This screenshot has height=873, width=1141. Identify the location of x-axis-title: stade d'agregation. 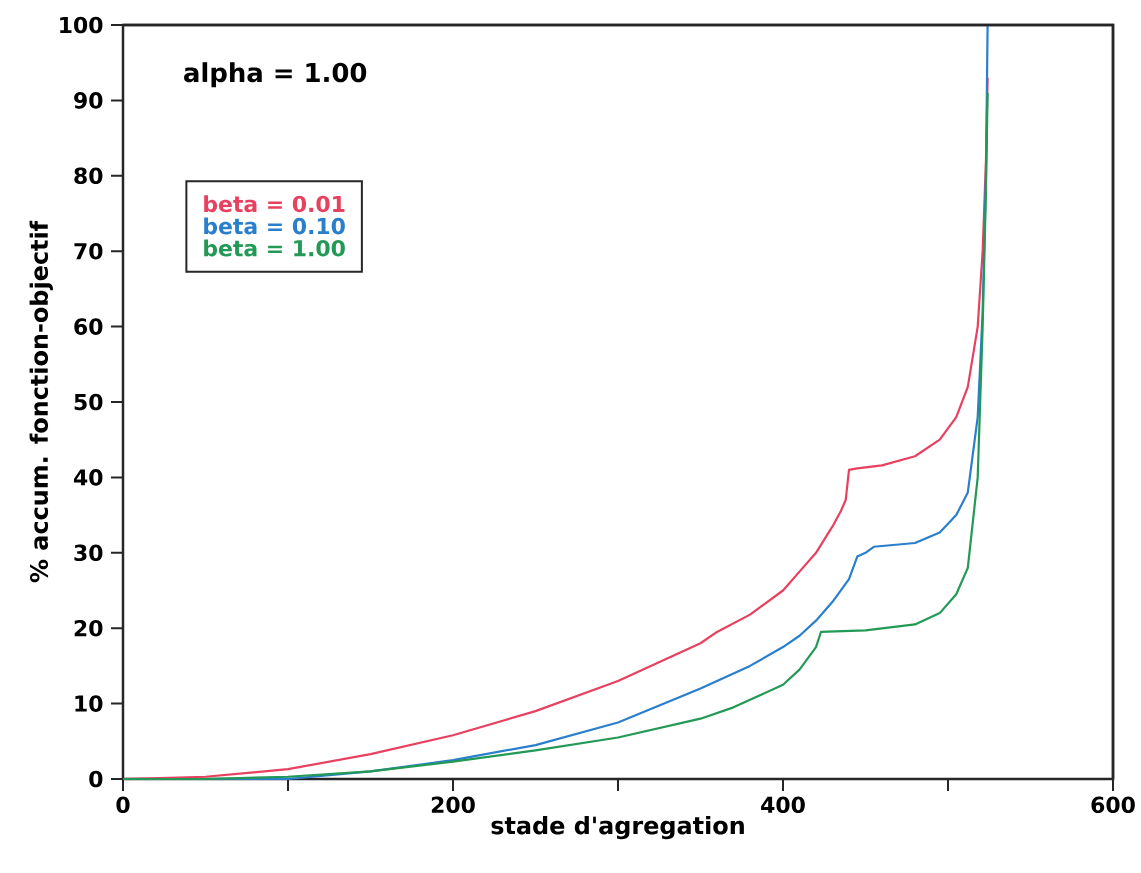
(617, 827).